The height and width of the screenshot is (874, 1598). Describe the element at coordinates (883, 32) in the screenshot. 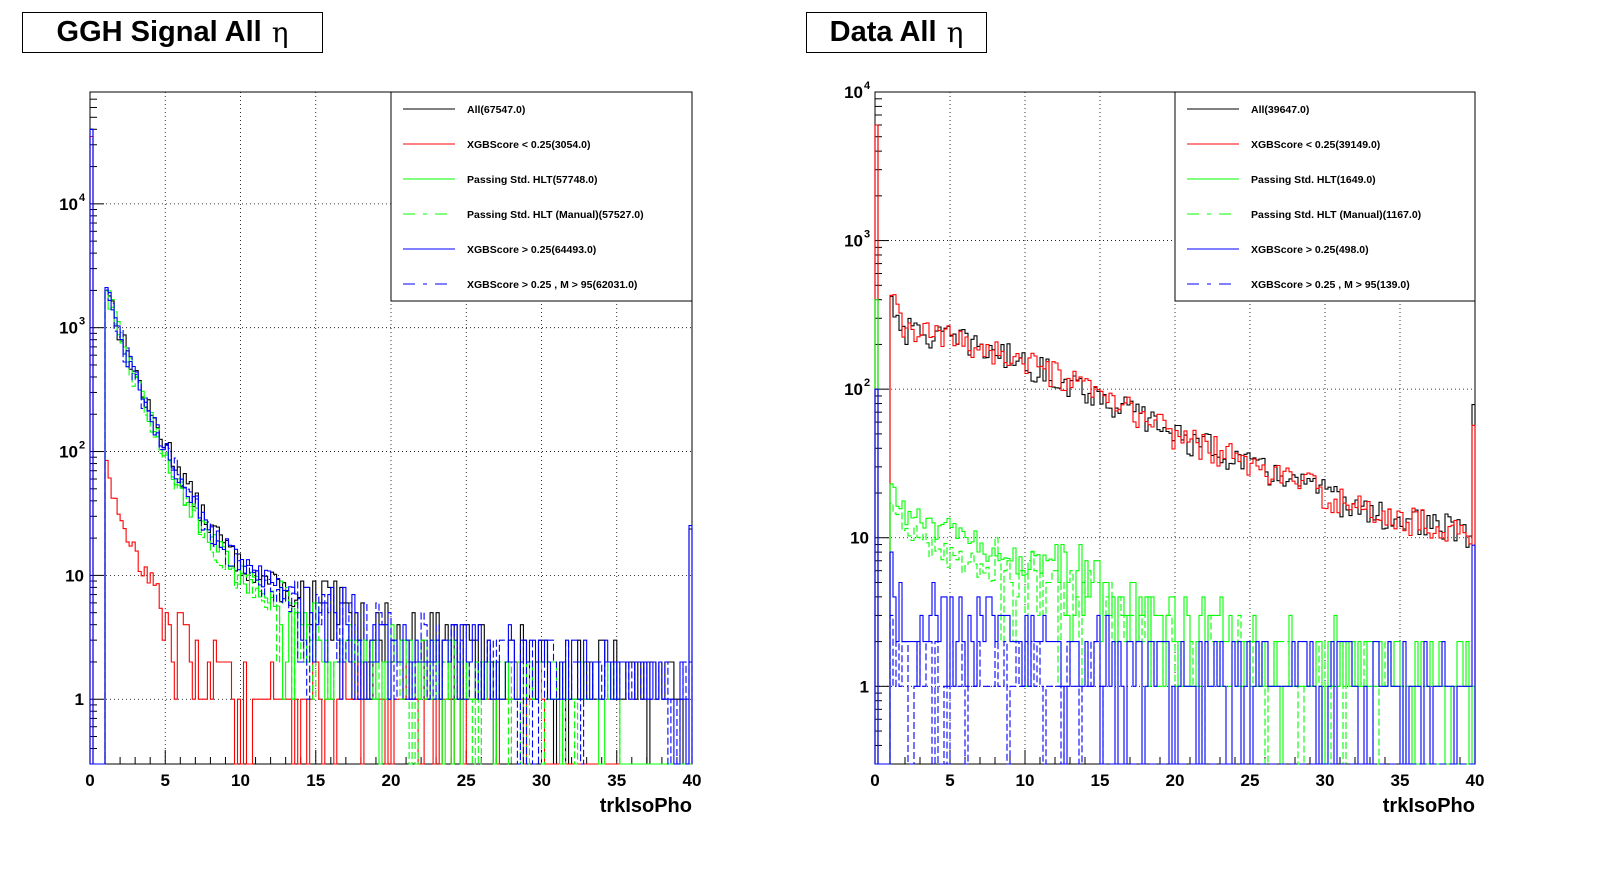

I see `title-text: Data All` at that location.